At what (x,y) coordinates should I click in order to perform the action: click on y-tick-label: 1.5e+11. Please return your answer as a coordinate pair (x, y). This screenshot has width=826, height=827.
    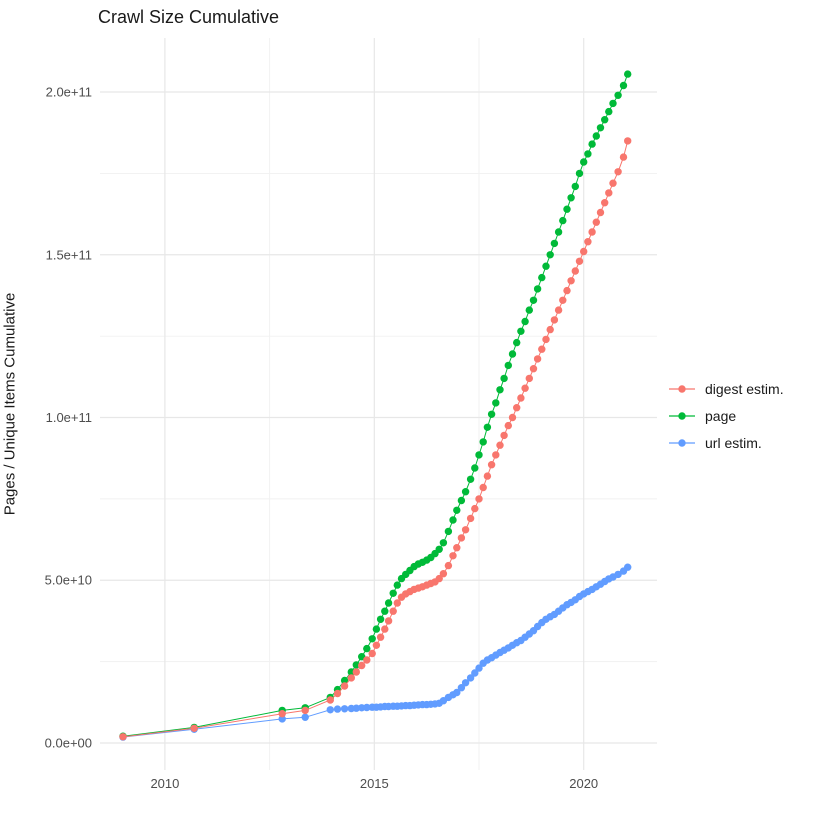
    Looking at the image, I should click on (69, 254).